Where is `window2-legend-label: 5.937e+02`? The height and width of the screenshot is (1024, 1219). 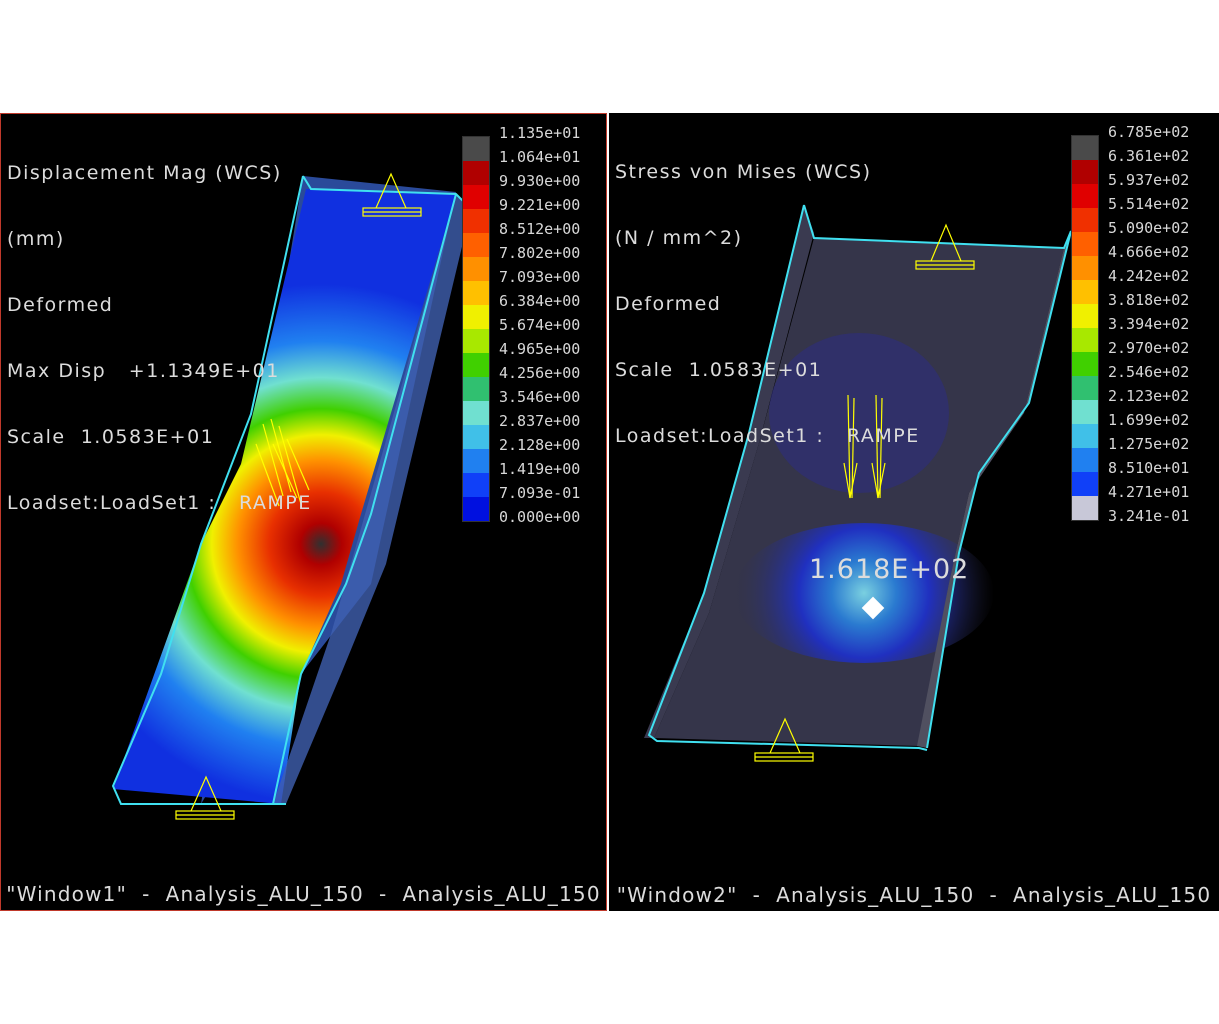
window2-legend-label: 5.937e+02 is located at coordinates (1149, 180).